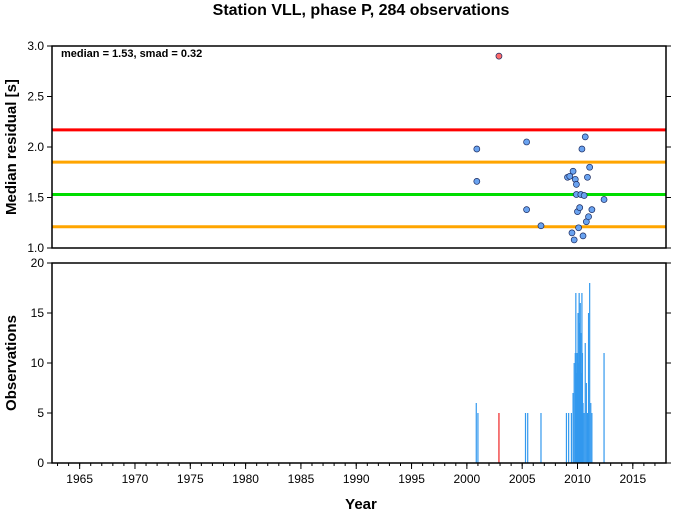 This screenshot has height=511, width=673. Describe the element at coordinates (540, 373) in the screenshot. I see `observation-bars` at that location.